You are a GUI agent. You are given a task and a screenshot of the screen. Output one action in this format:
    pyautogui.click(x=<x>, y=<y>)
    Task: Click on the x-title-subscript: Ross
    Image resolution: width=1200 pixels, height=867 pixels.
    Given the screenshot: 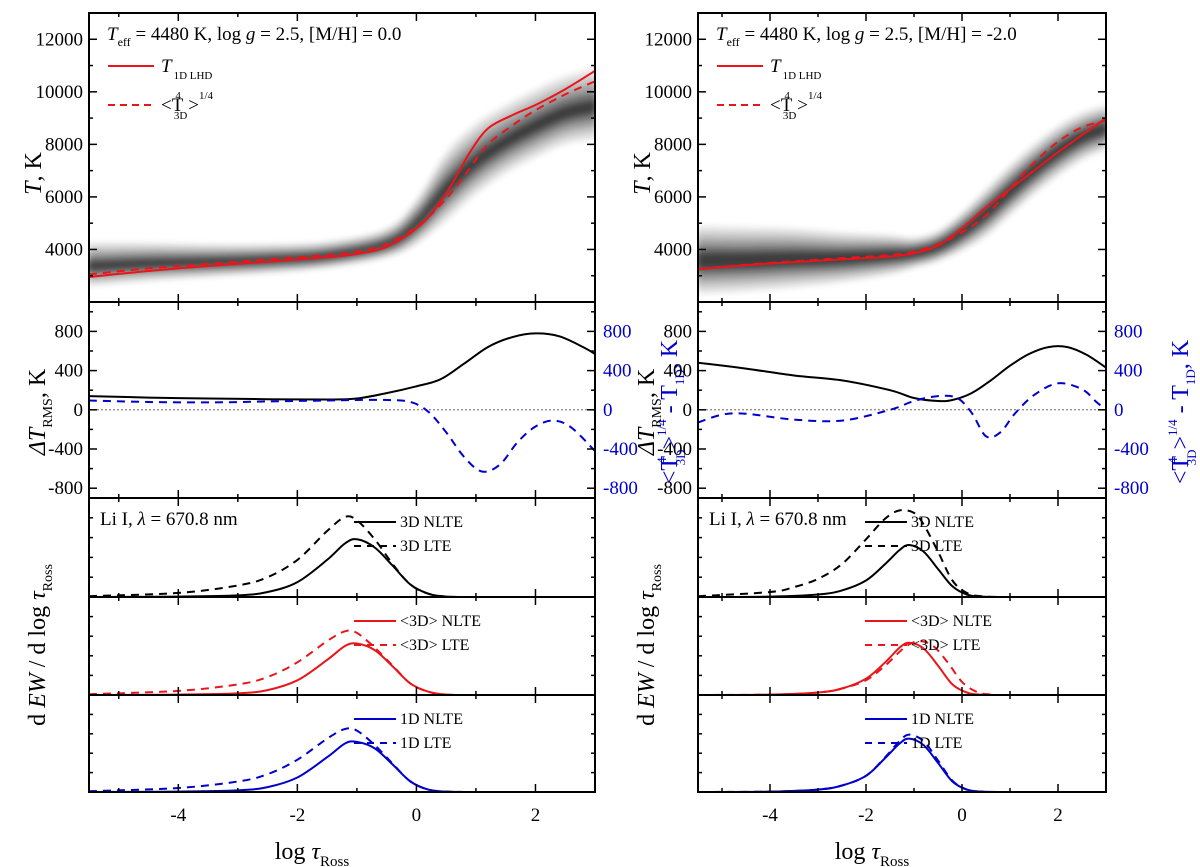 What is the action you would take?
    pyautogui.click(x=894, y=860)
    